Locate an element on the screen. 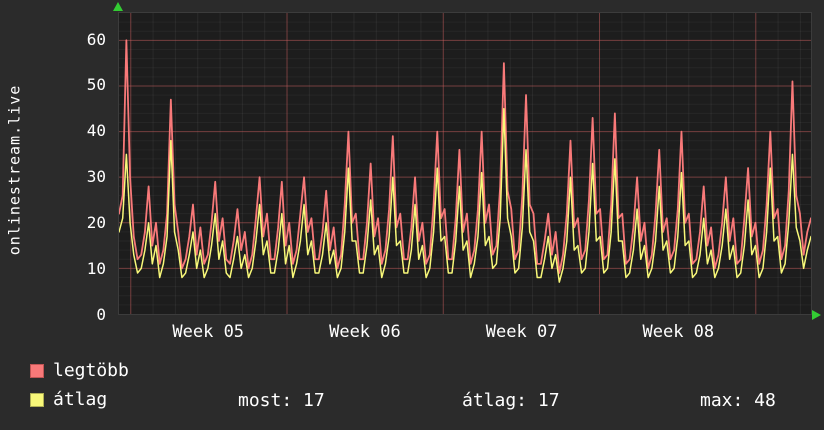 This screenshot has width=824, height=430. y-axis-tick-label: 60 is located at coordinates (96, 39).